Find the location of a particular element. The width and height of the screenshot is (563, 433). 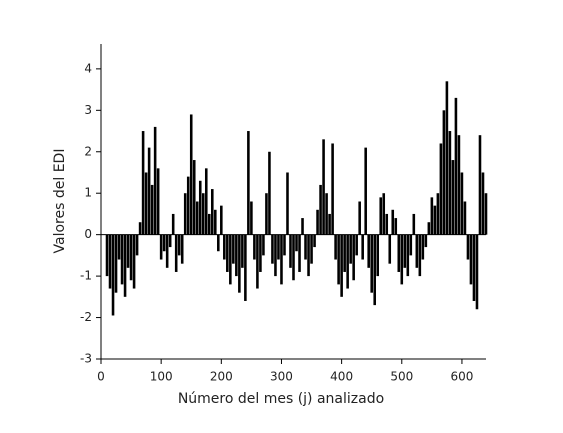

y-tick-label: -2 is located at coordinates (86, 317).